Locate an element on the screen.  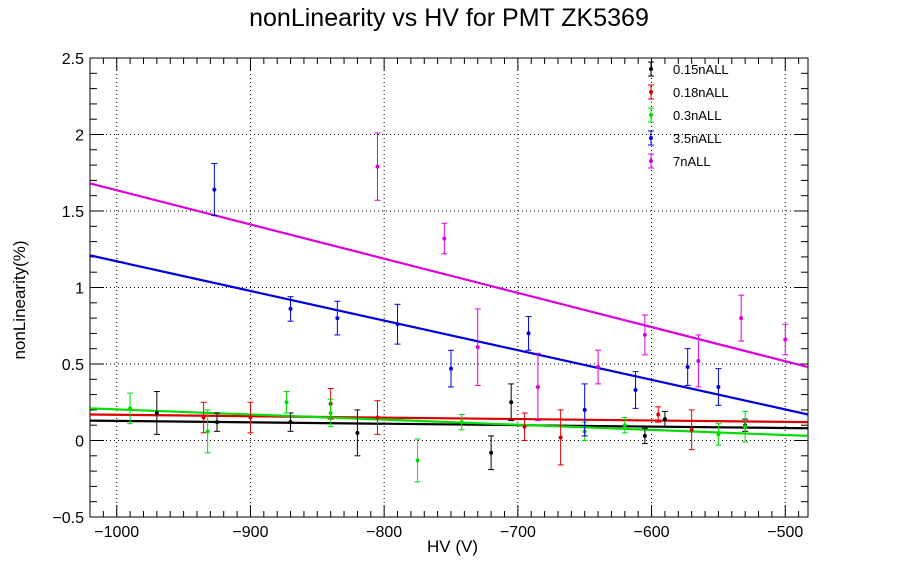
legend-label: 3.5nALL is located at coordinates (697, 138).